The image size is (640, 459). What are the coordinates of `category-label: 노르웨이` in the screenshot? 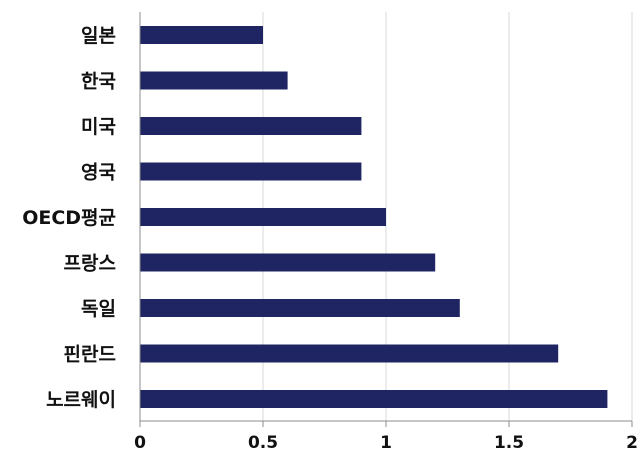 It's located at (81, 400).